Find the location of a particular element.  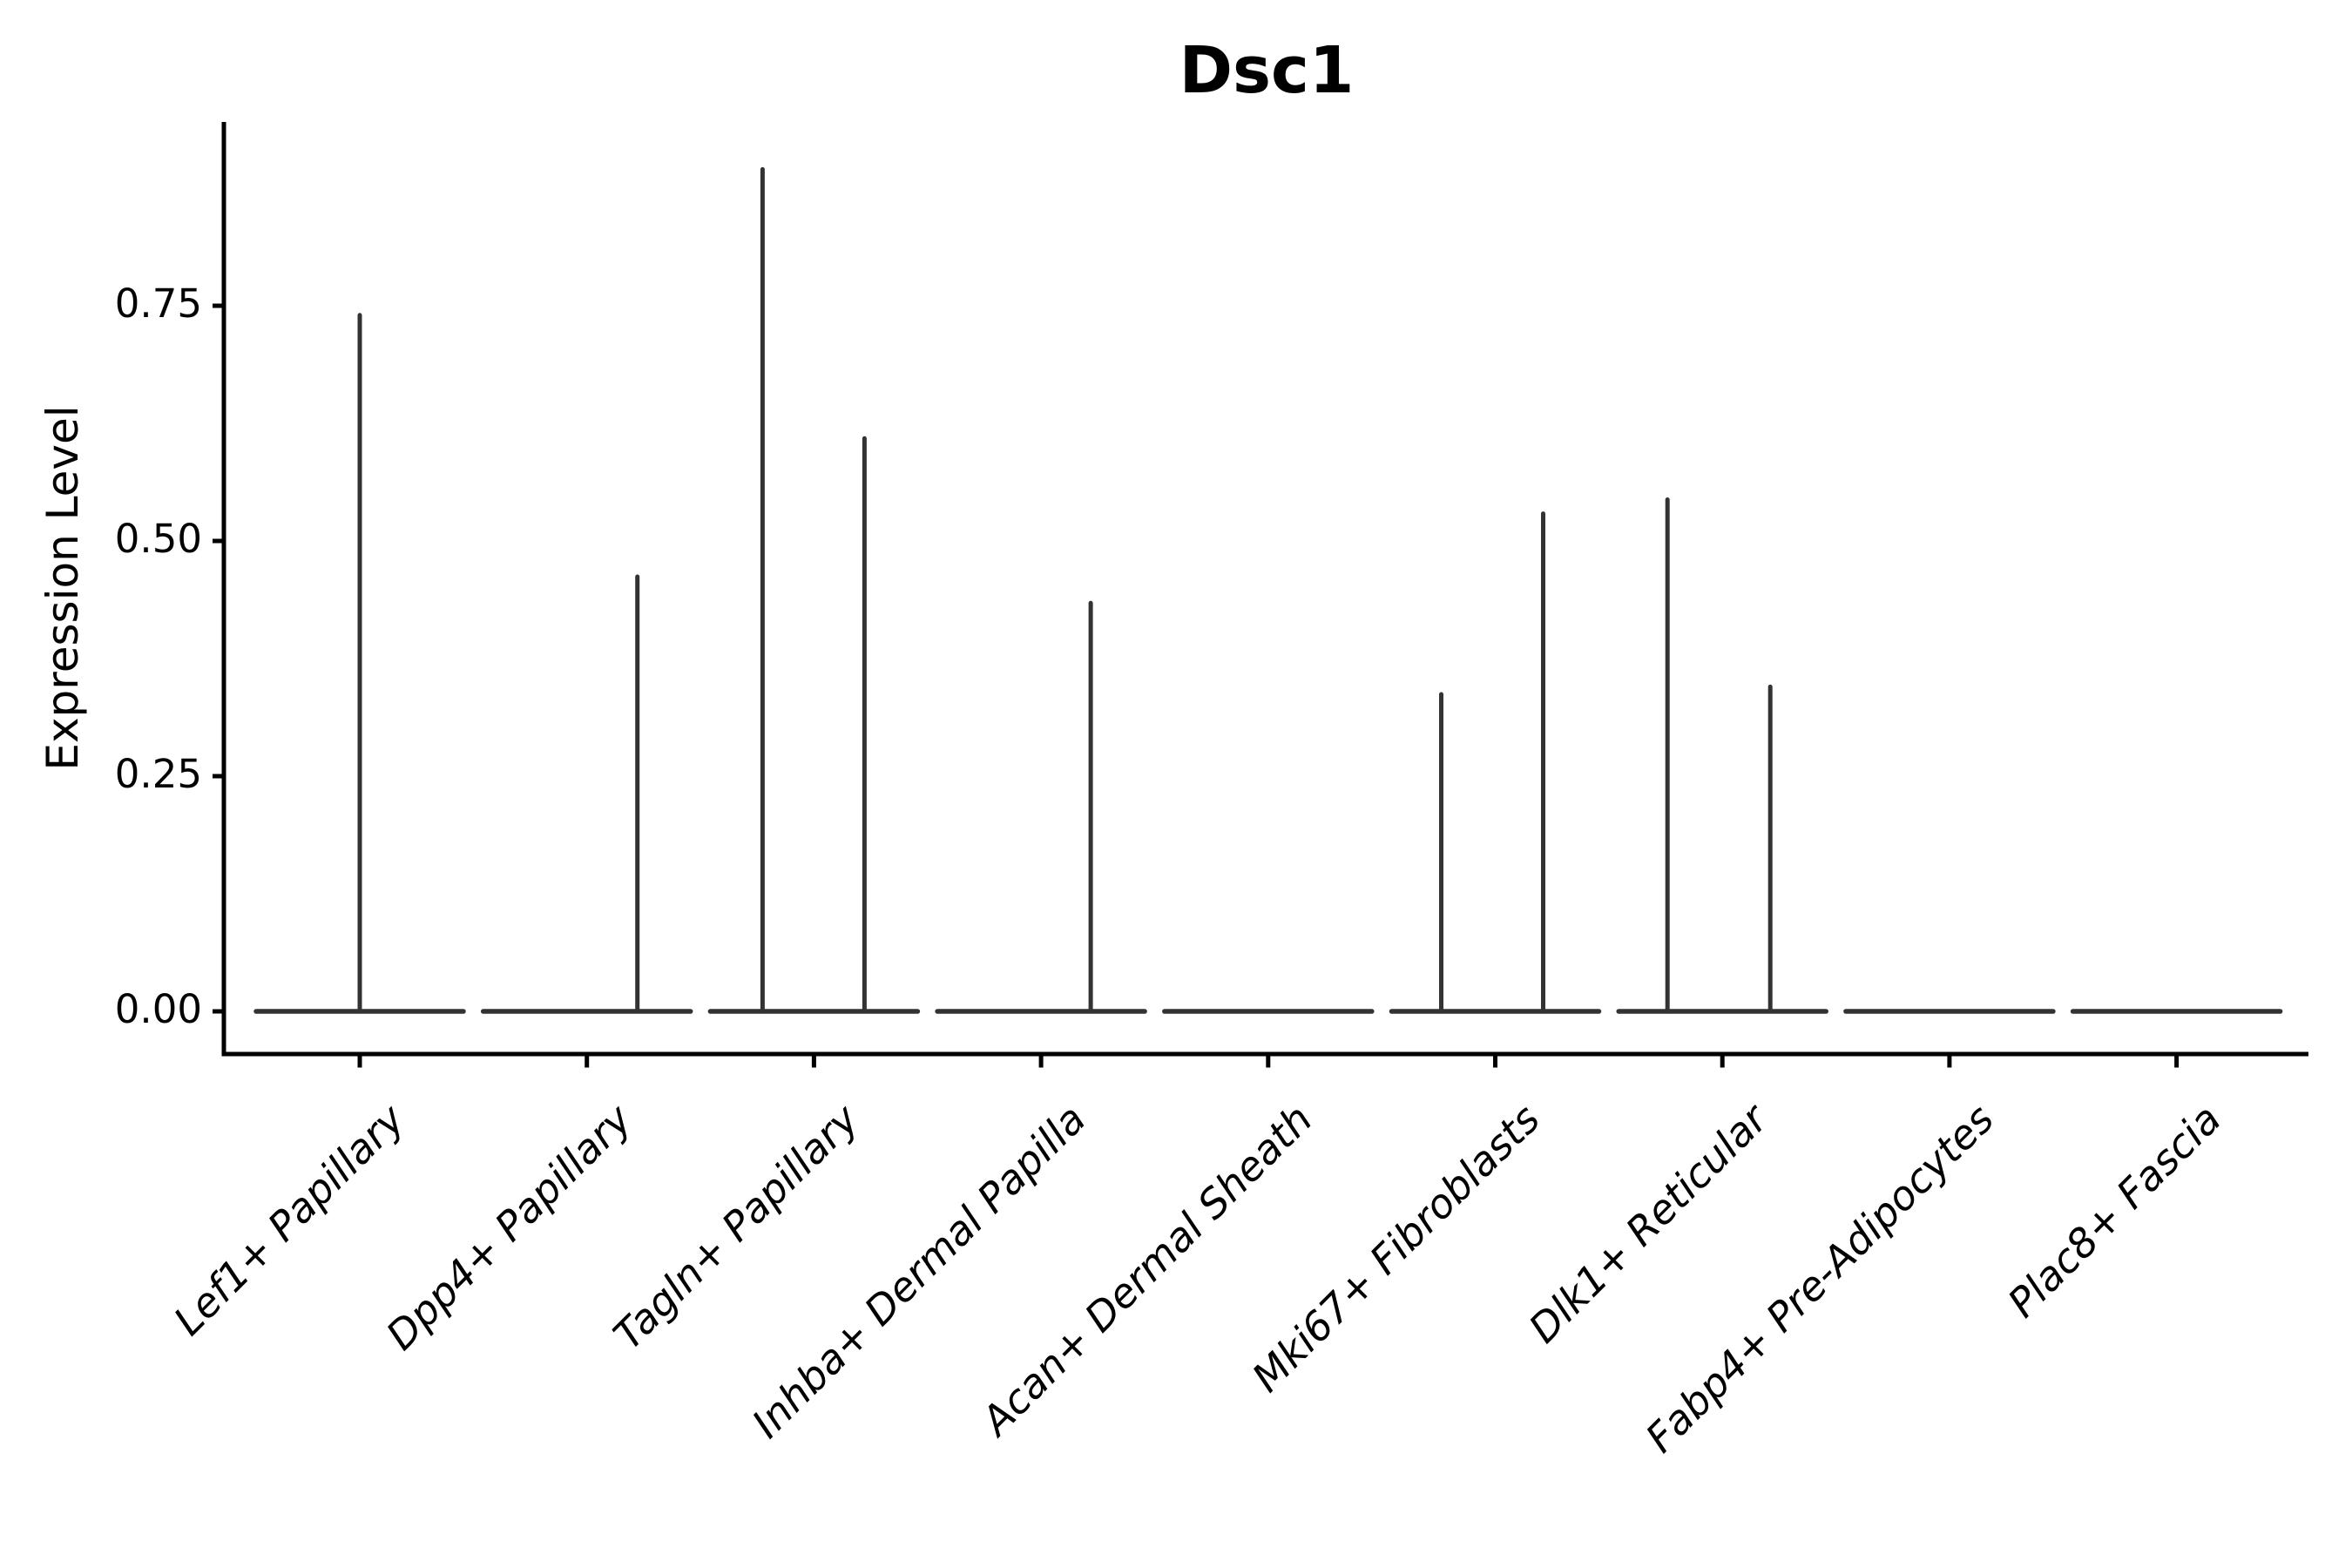

y-tick-label: 0.00 is located at coordinates (158, 1009).